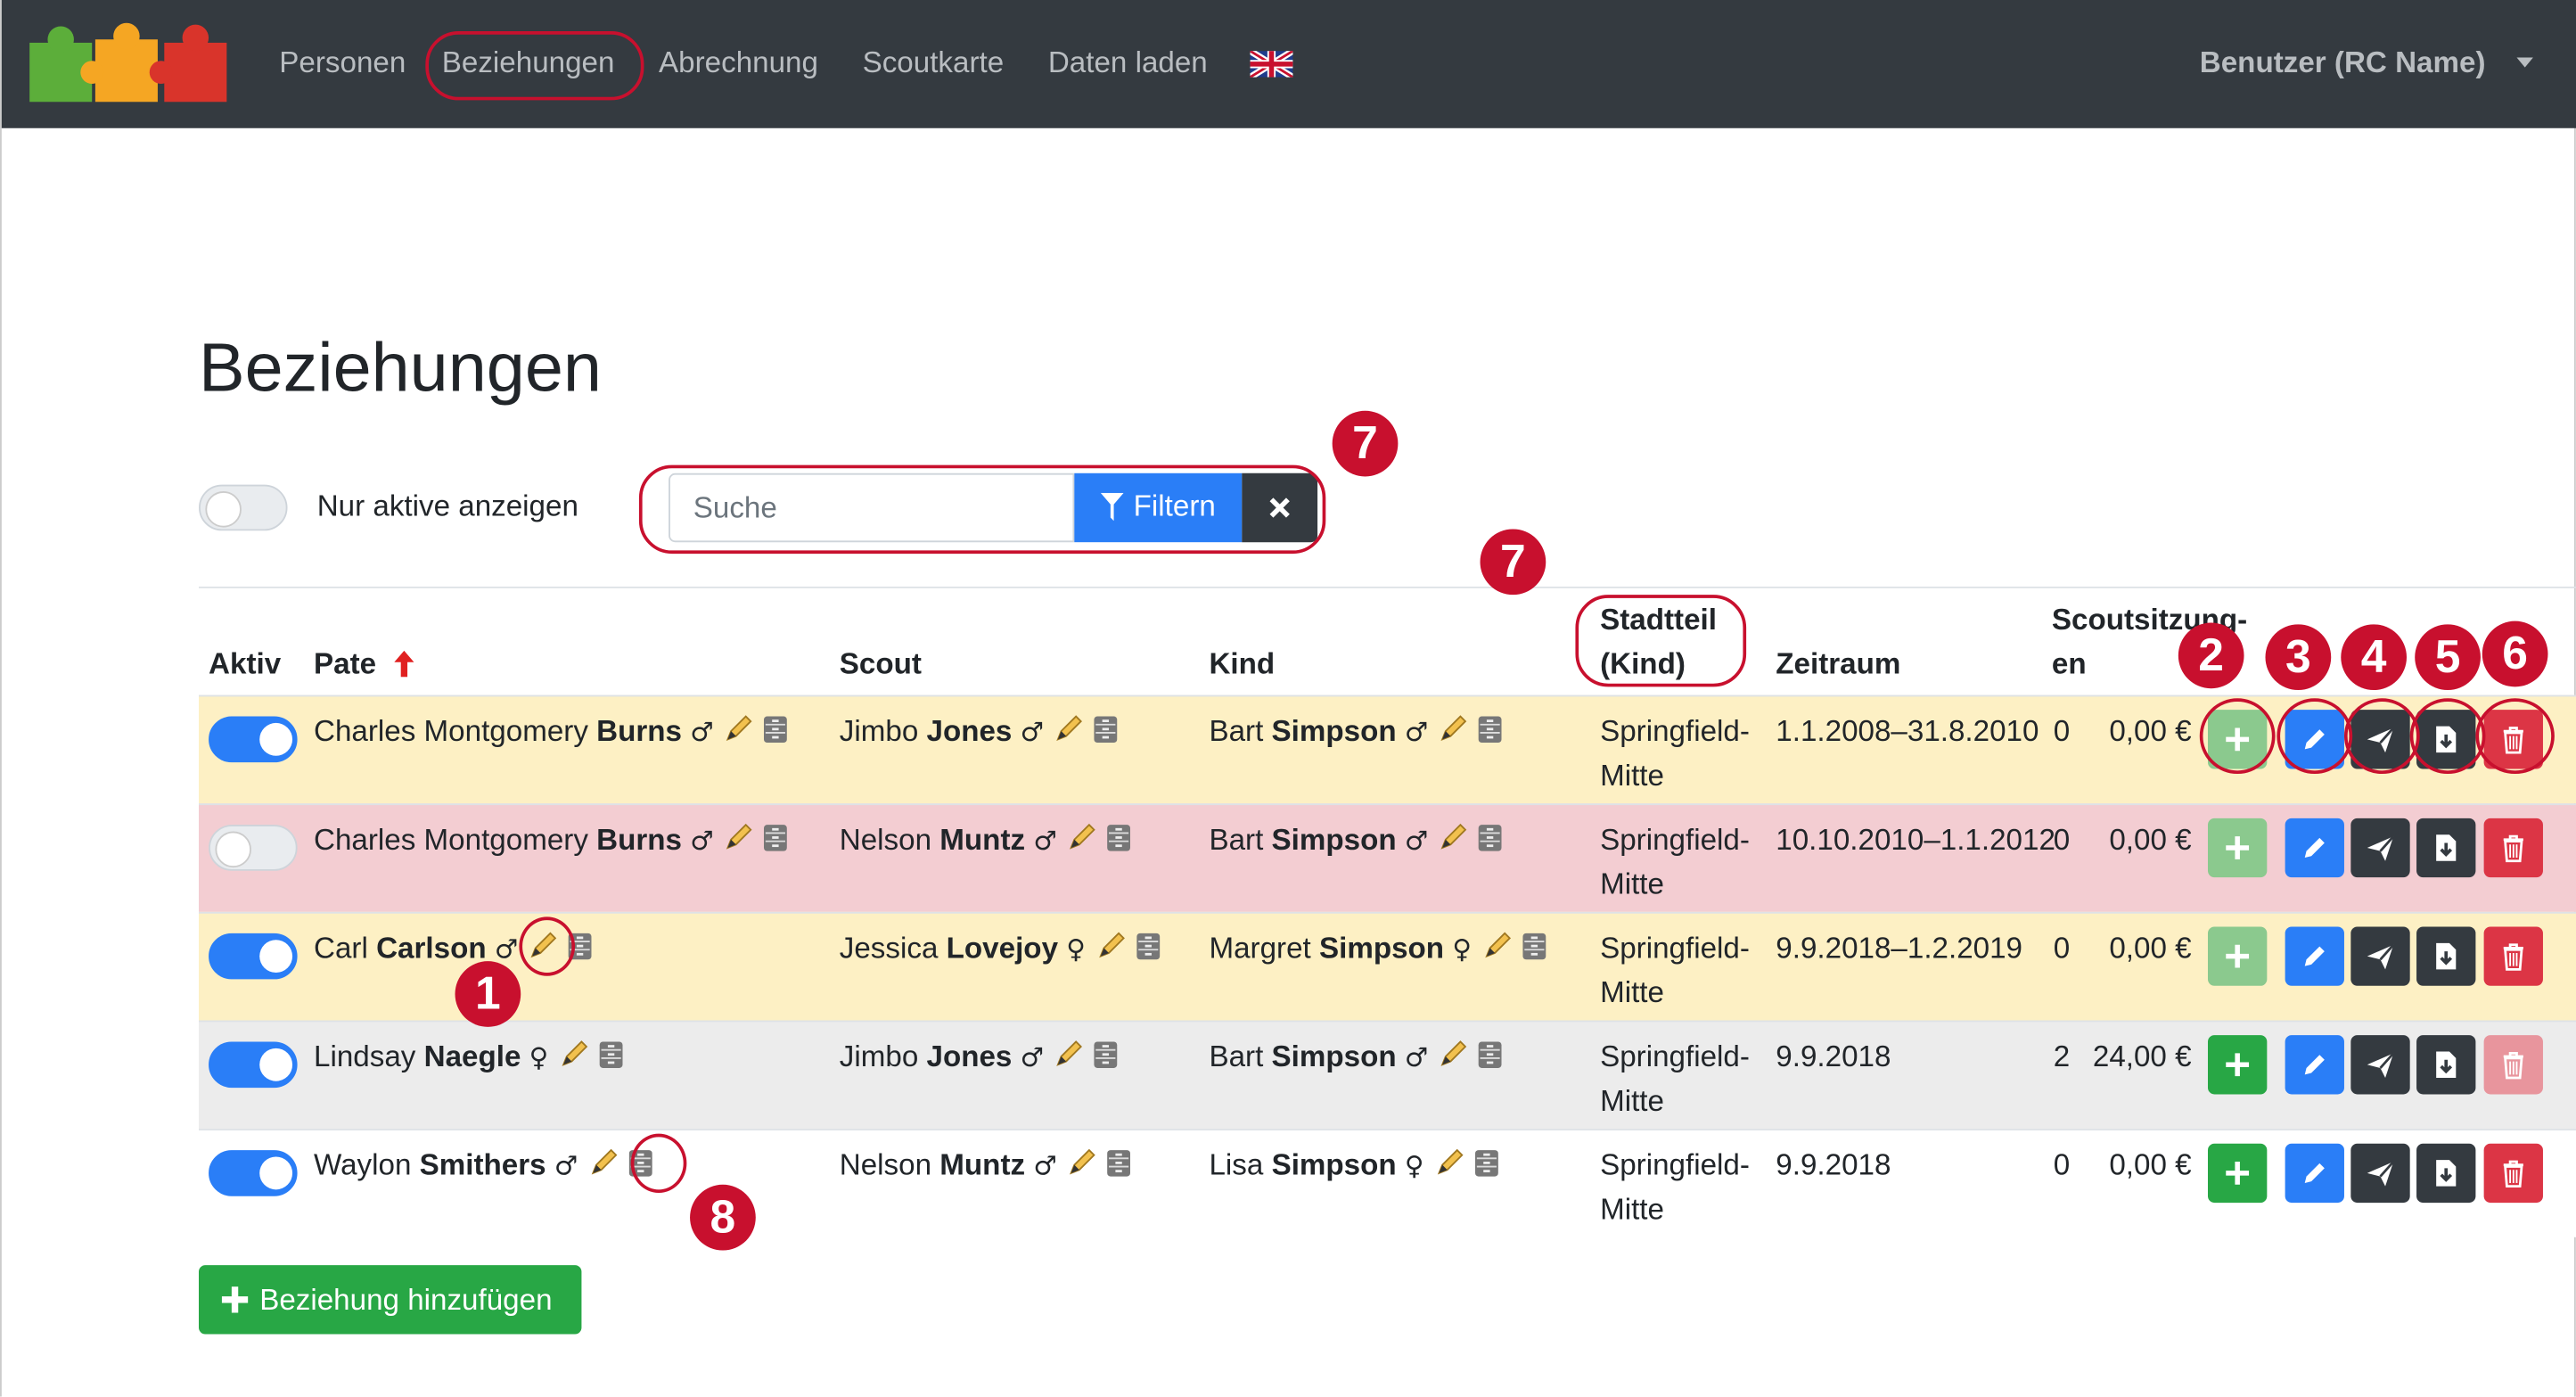  Describe the element at coordinates (1127, 62) in the screenshot. I see `nav-link: Daten laden` at that location.